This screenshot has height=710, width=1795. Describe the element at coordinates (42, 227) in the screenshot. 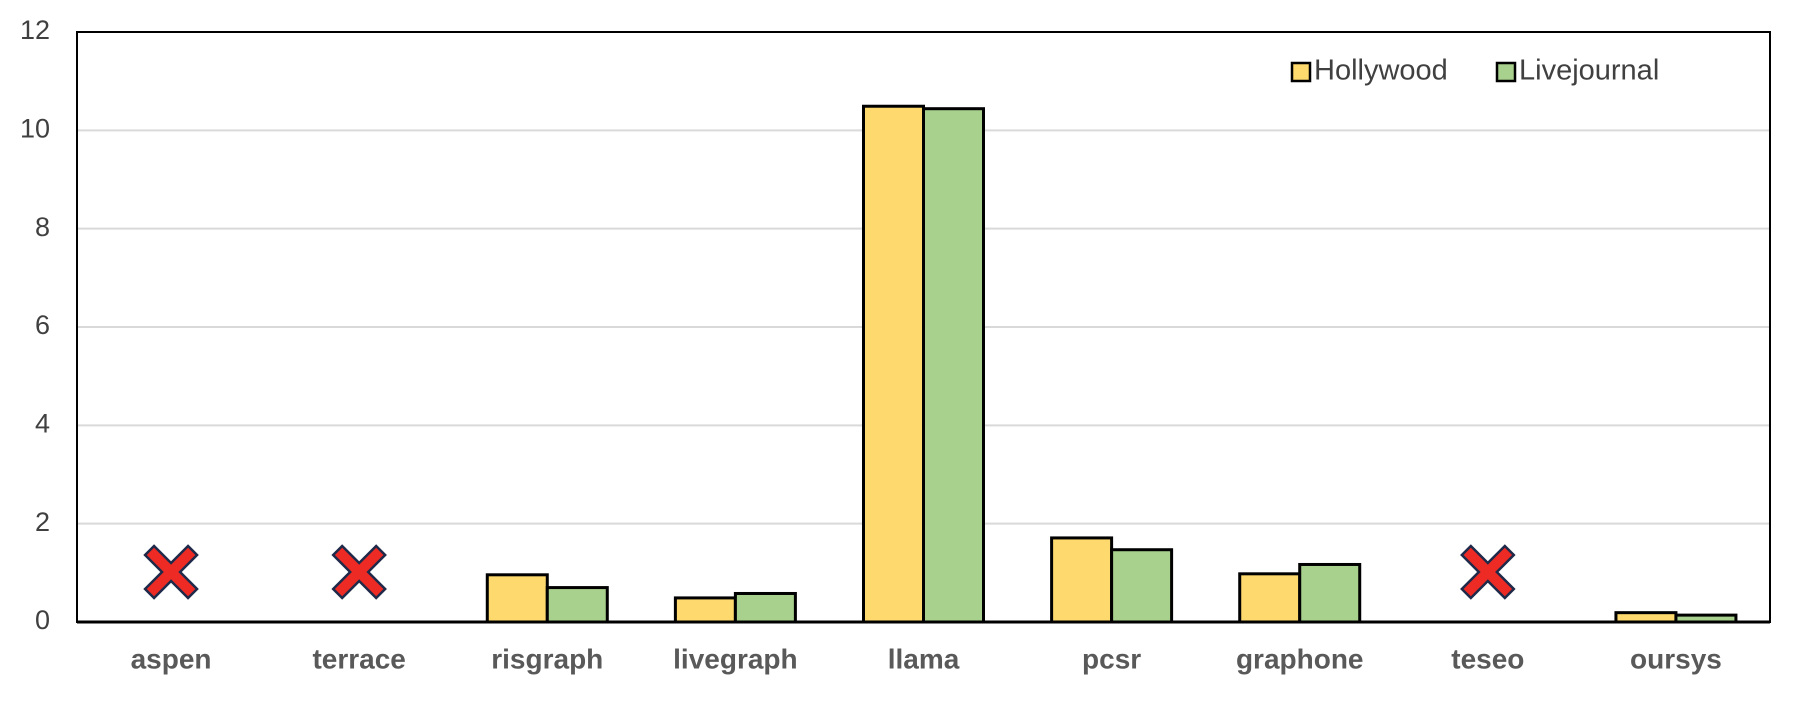

I see `y-tick-label: 8` at that location.